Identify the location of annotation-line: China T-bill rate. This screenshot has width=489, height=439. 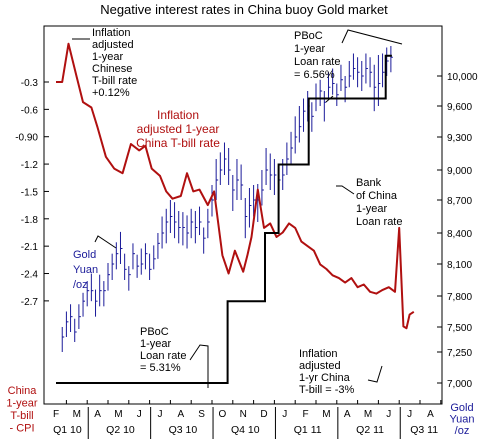
(178, 143).